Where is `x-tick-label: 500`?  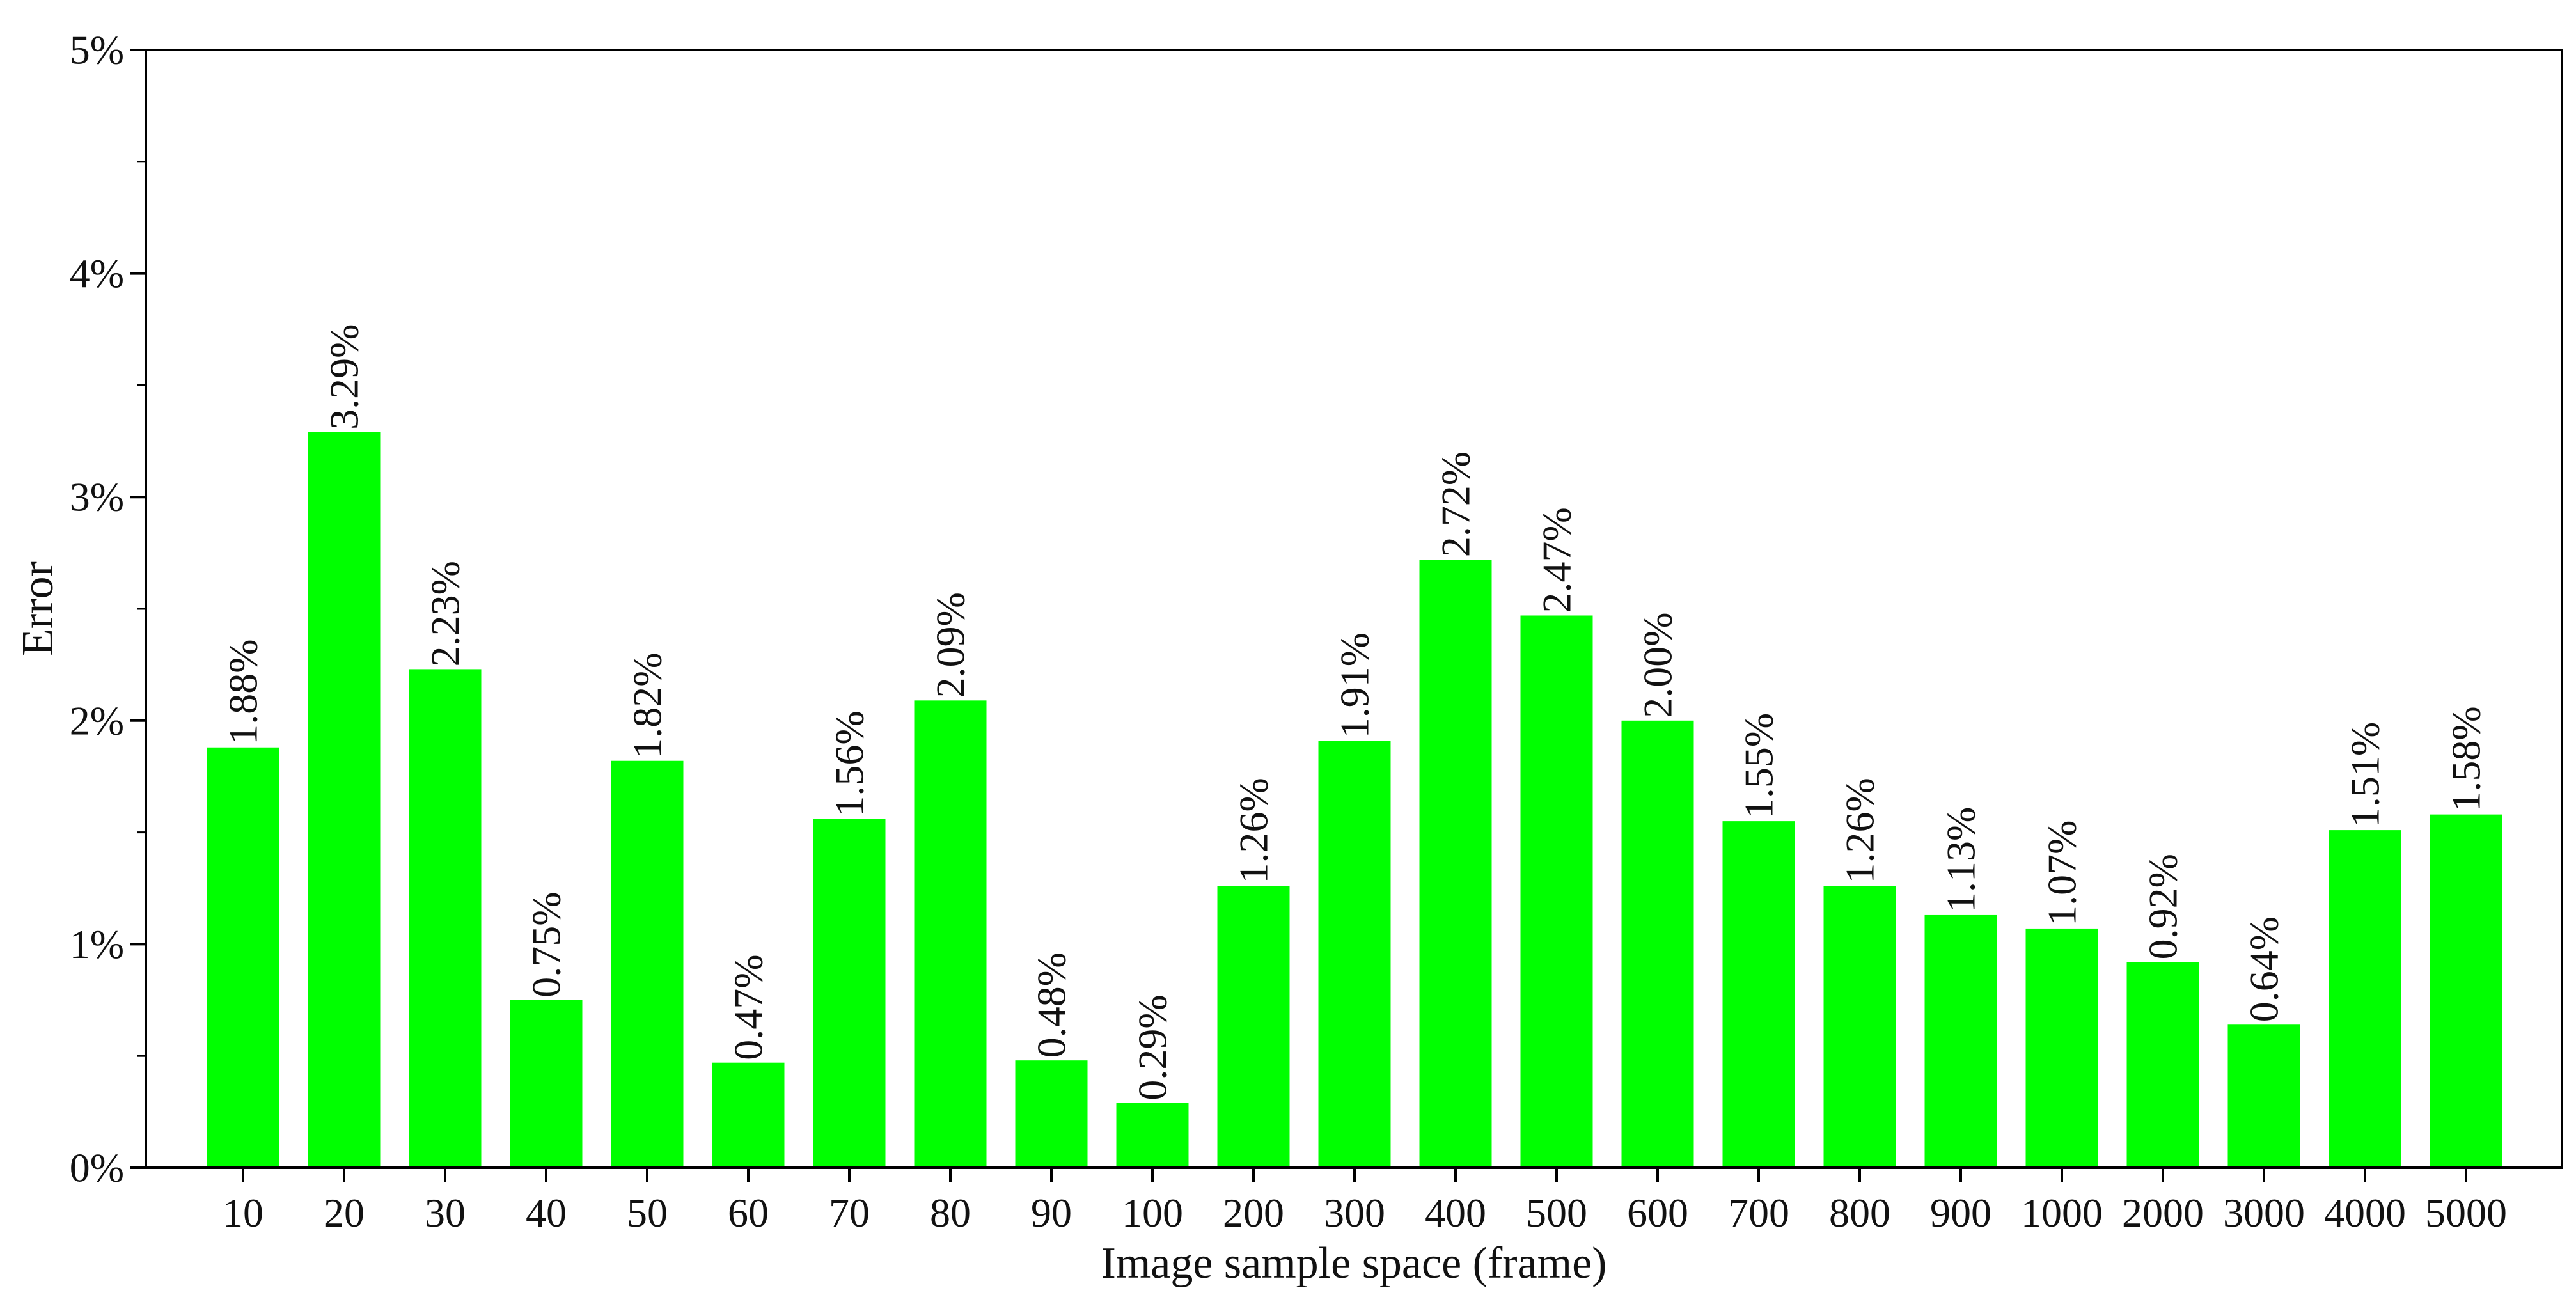 x-tick-label: 500 is located at coordinates (1556, 1213).